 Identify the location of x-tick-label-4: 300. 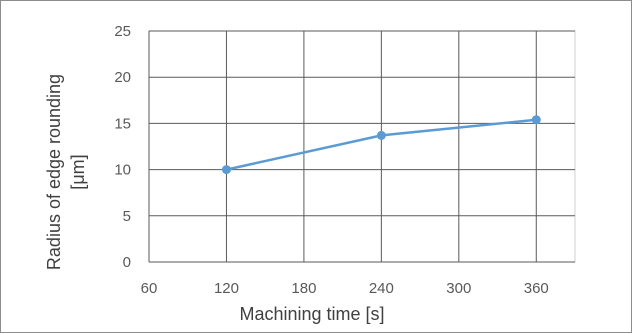
(458, 288).